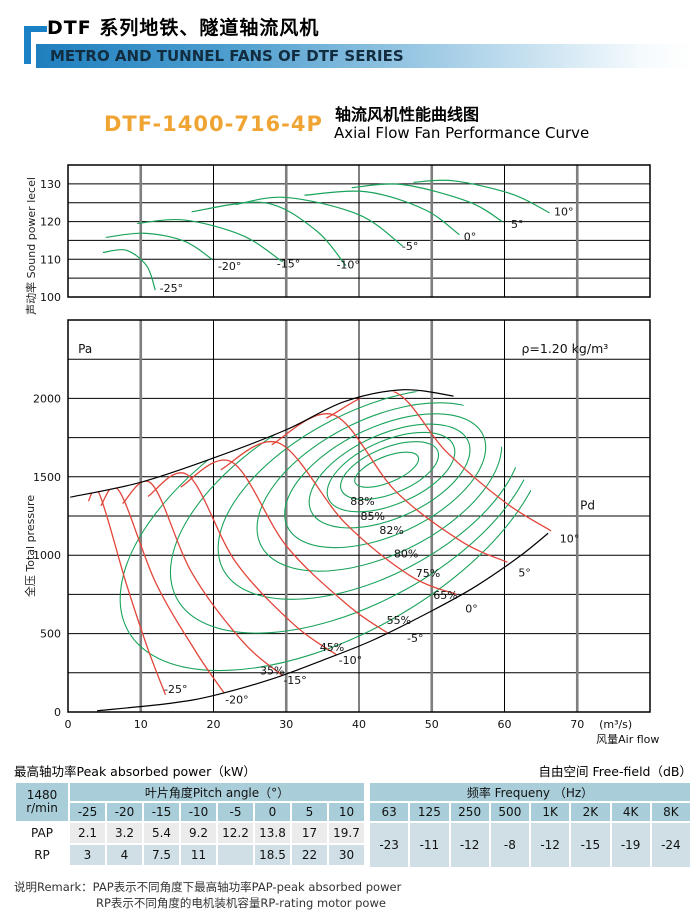 This screenshot has width=699, height=922. I want to click on frequency-header-row: 63 125 250 500 1K 2K 4K 8K, so click(530, 812).